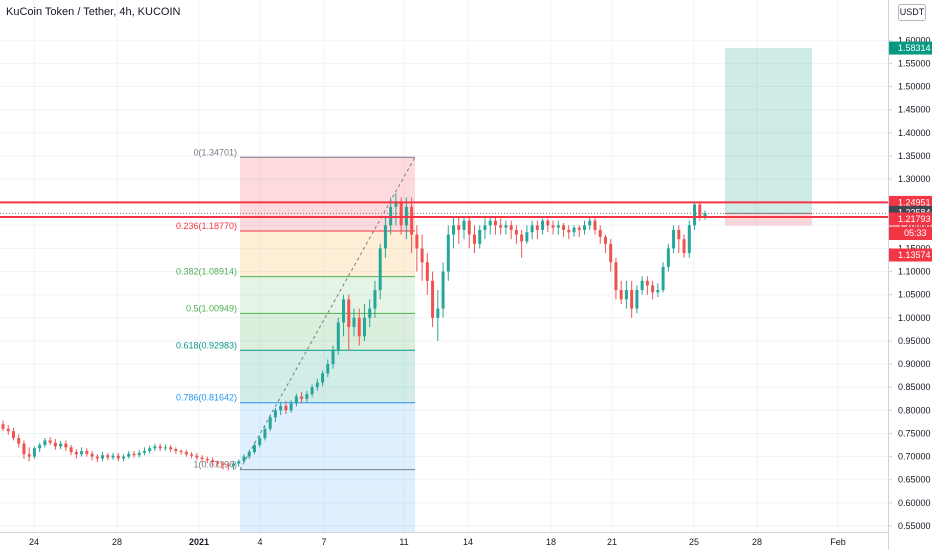  Describe the element at coordinates (551, 542) in the screenshot. I see `x-tick-label: 18` at that location.